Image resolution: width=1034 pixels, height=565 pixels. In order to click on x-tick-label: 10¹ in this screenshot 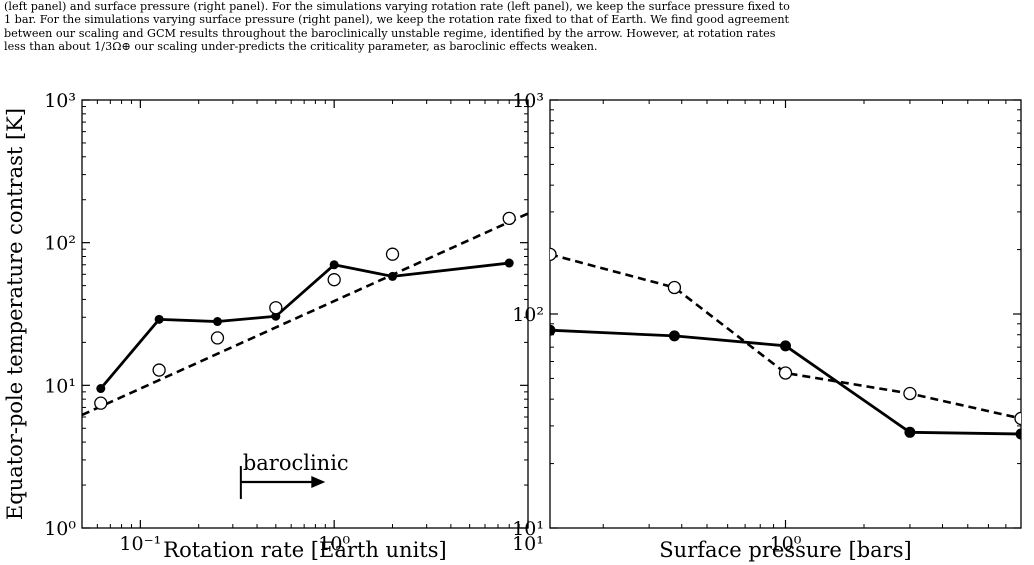, I will do `click(528, 544)`.